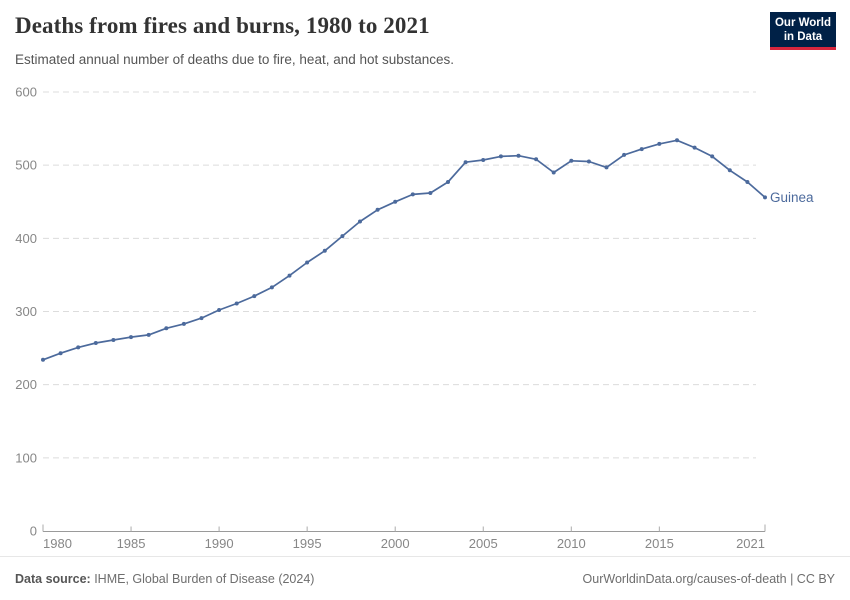  I want to click on data-point-2011, so click(588, 161).